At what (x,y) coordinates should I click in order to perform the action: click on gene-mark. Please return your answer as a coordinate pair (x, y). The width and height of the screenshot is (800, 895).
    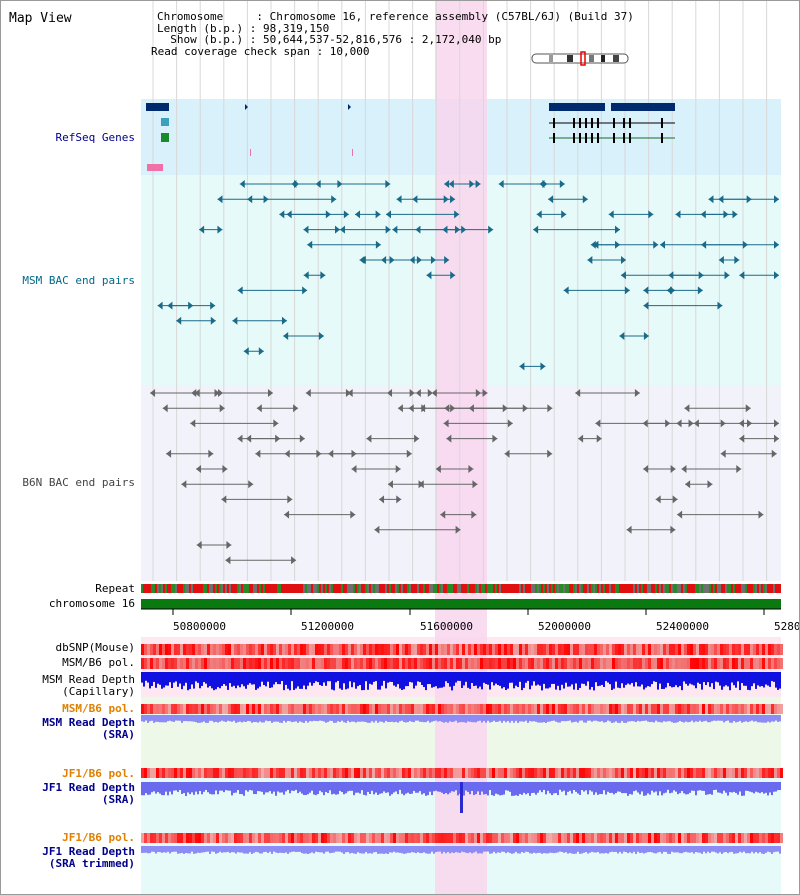
    Looking at the image, I should click on (630, 138).